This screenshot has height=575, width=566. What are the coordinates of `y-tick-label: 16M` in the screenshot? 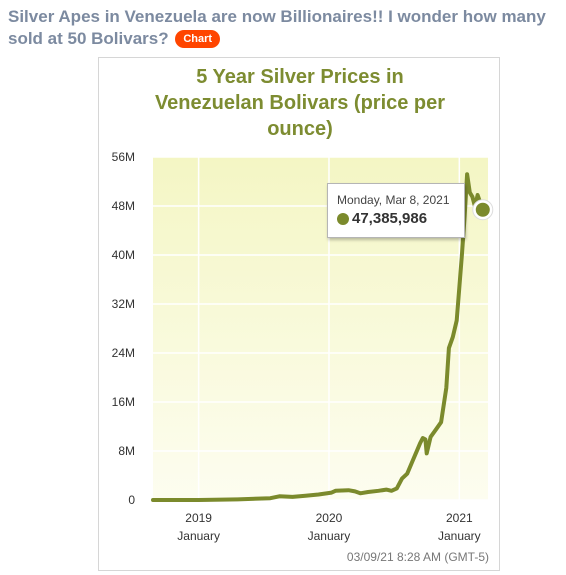 It's located at (123, 402).